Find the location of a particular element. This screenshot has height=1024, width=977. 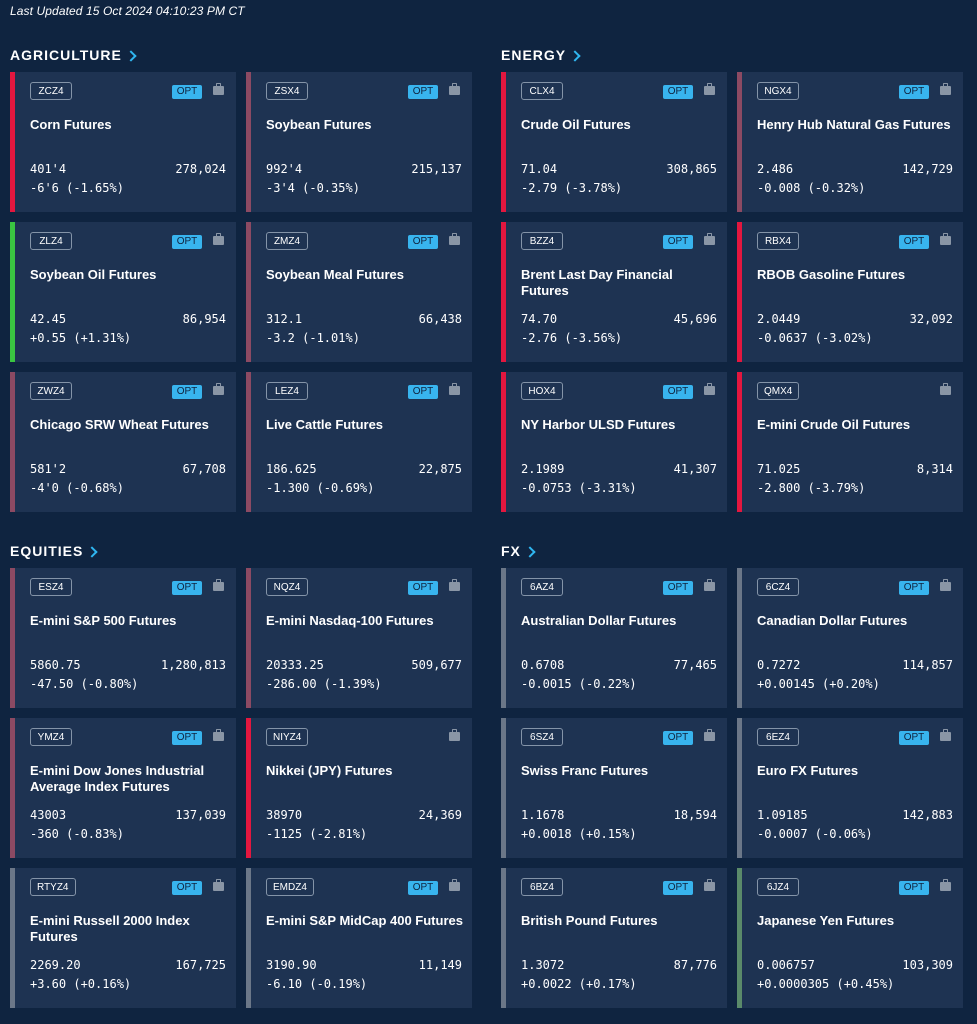

contract-code-badge: 6BZ4 is located at coordinates (542, 887).